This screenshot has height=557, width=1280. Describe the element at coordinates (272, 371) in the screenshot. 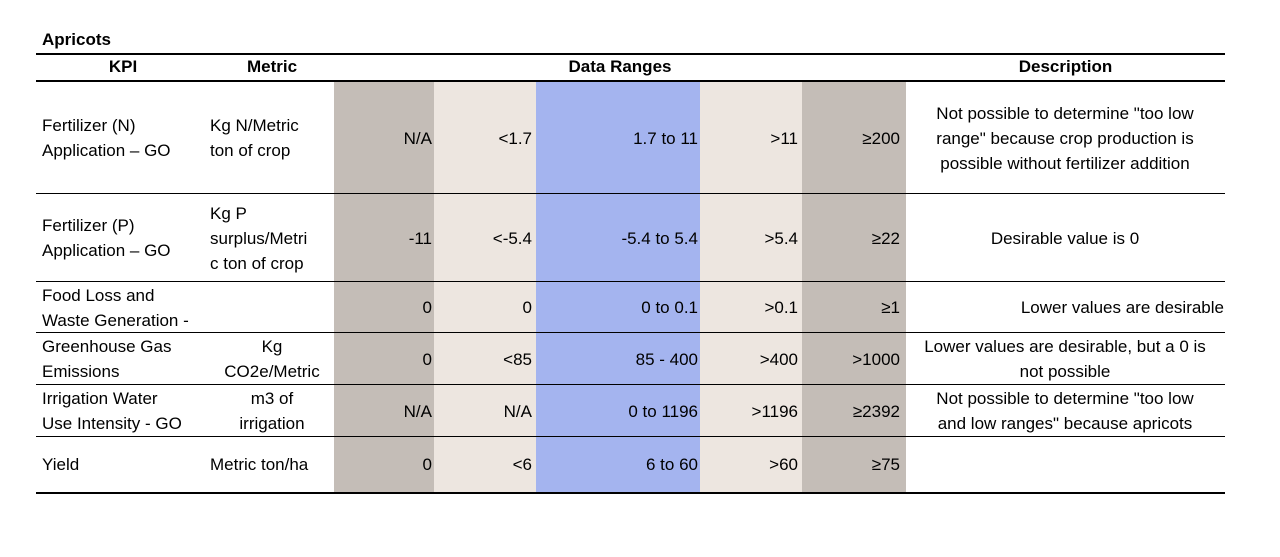

I see `metric-cell-line: CO2e/Metric` at that location.